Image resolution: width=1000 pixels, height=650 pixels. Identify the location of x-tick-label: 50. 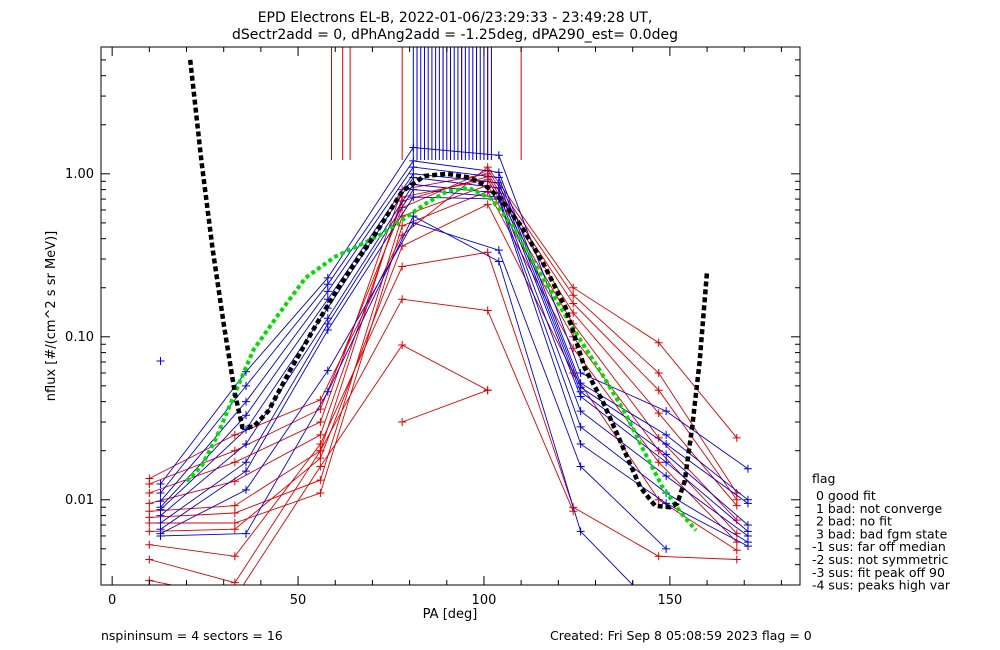
(298, 600).